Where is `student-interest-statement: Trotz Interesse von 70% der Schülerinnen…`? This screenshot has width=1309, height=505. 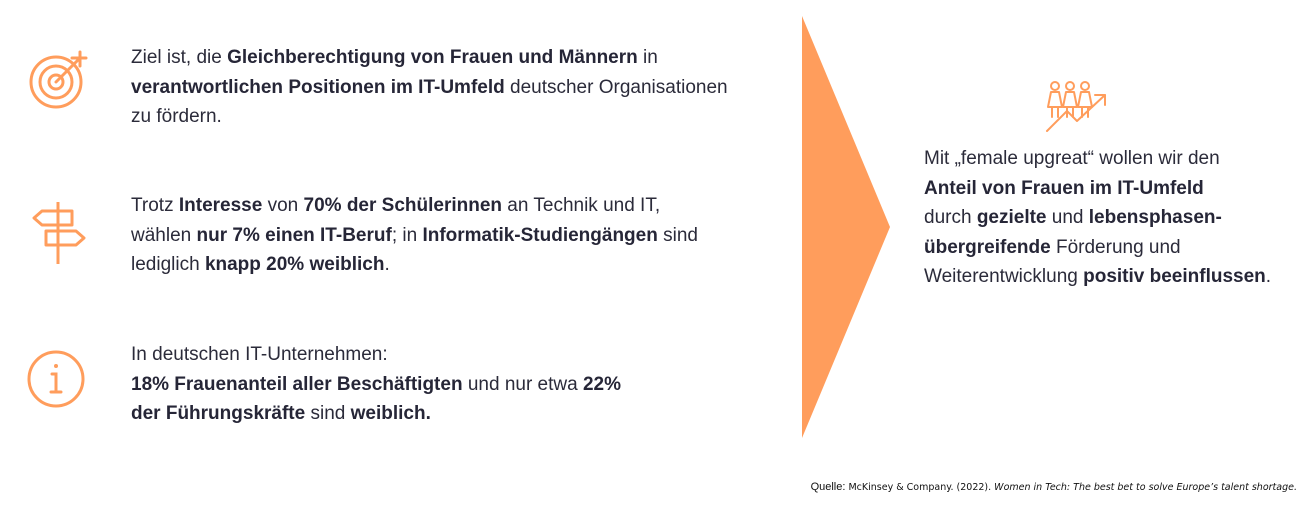 student-interest-statement: Trotz Interesse von 70% der Schülerinnen… is located at coordinates (414, 235).